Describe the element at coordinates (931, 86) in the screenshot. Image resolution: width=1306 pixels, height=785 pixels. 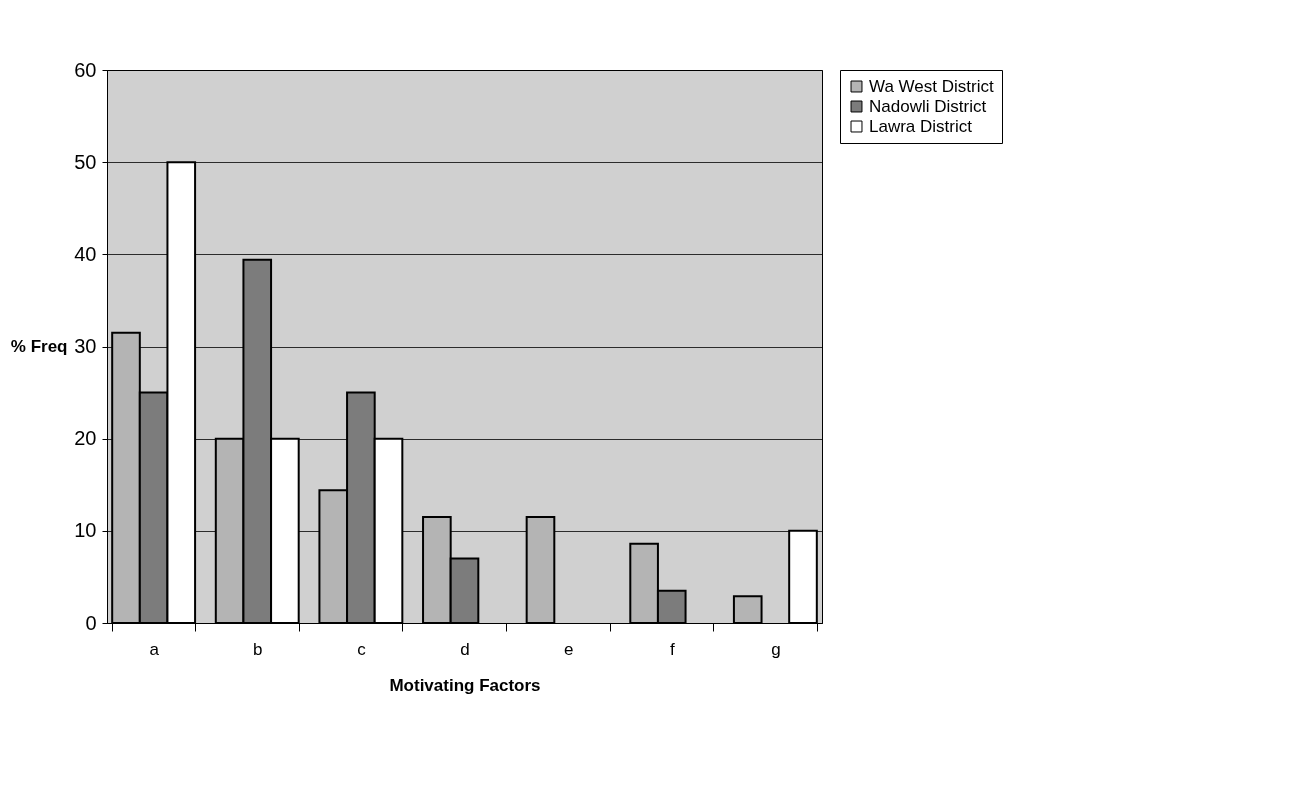
I see `legend-label: Wa West District` at that location.